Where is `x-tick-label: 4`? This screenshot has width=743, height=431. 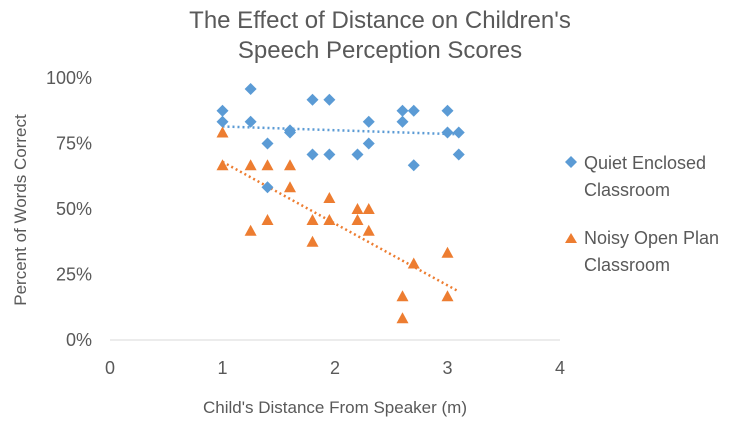
x-tick-label: 4 is located at coordinates (560, 368).